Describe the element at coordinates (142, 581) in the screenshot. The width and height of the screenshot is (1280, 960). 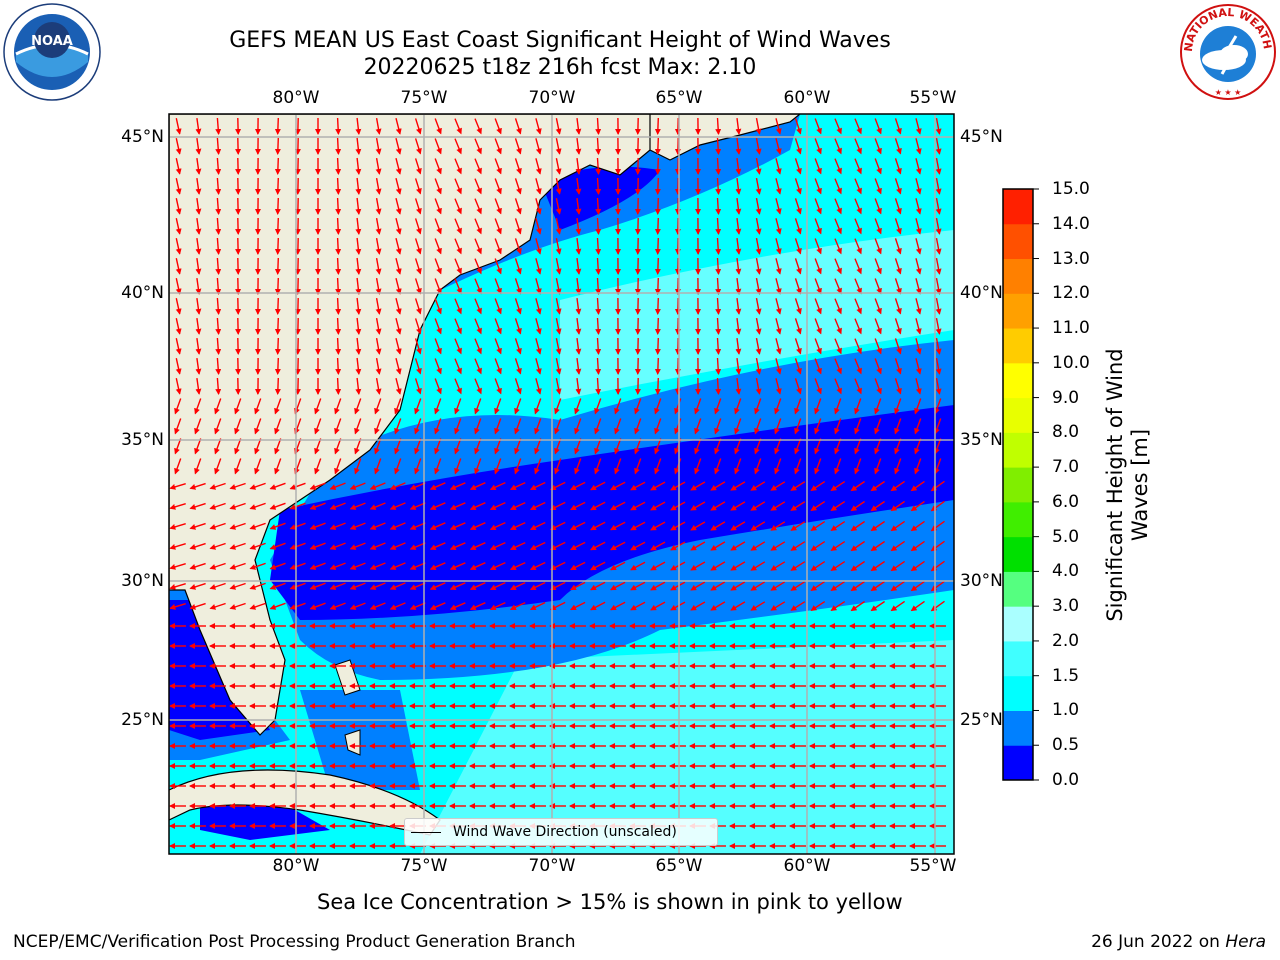
I see `lat-label-left: 30°N` at that location.